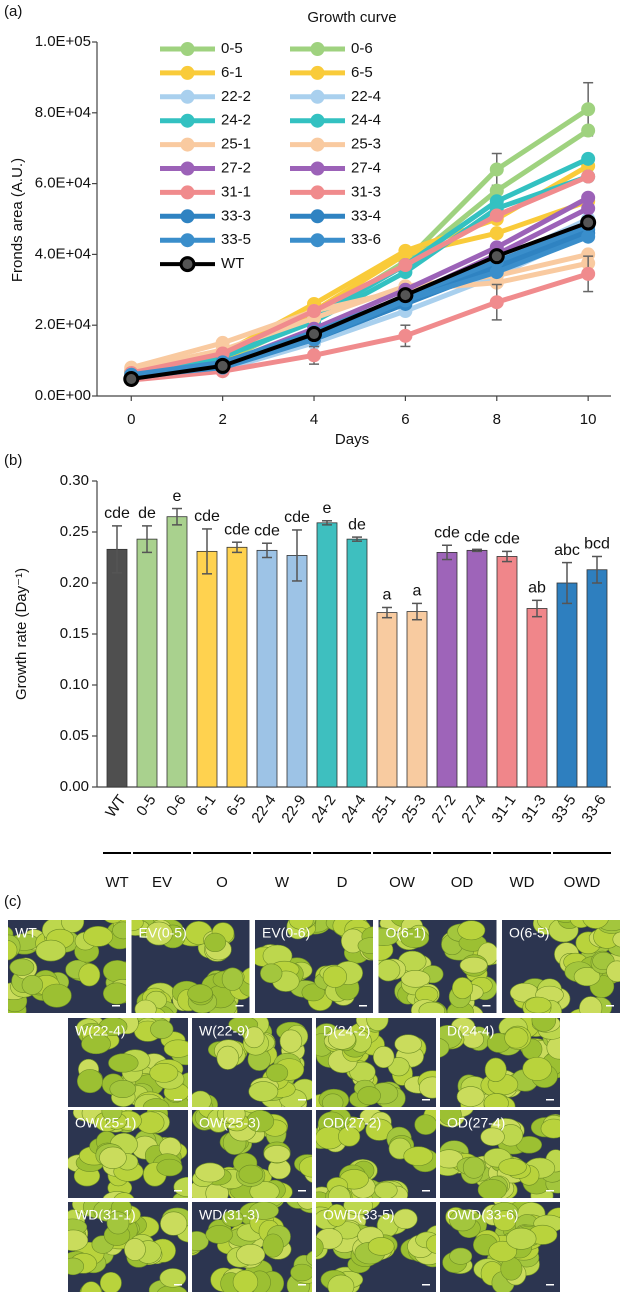 The width and height of the screenshot is (622, 1293). Describe the element at coordinates (229, 1215) in the screenshot. I see `photo-label: WD(31-3)` at that location.